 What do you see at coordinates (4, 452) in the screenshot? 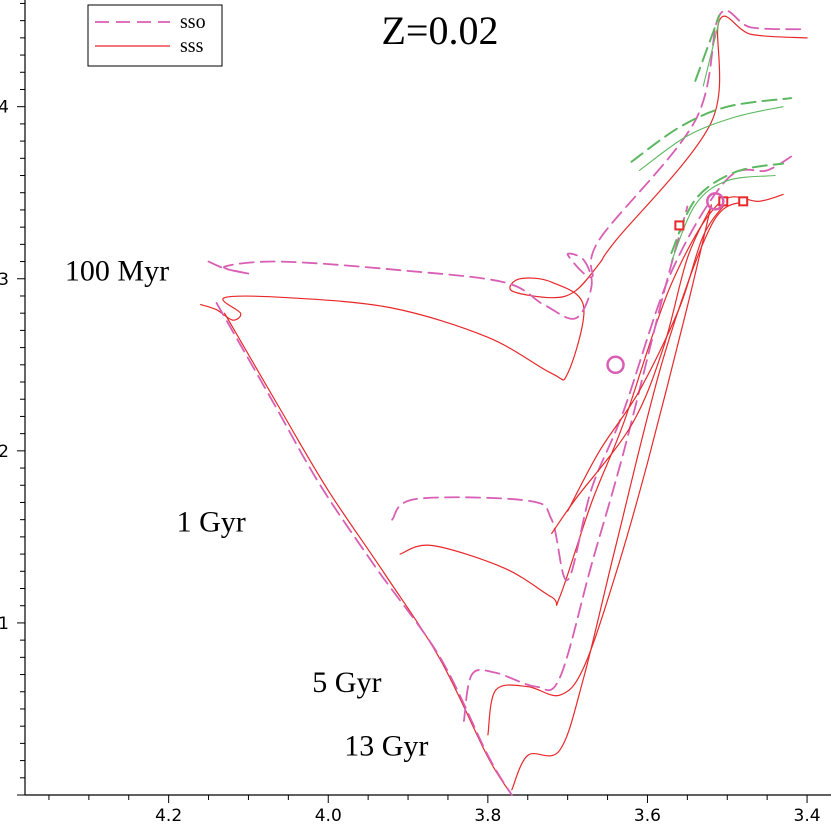
I see `y-tick-label: 2` at bounding box center [4, 452].